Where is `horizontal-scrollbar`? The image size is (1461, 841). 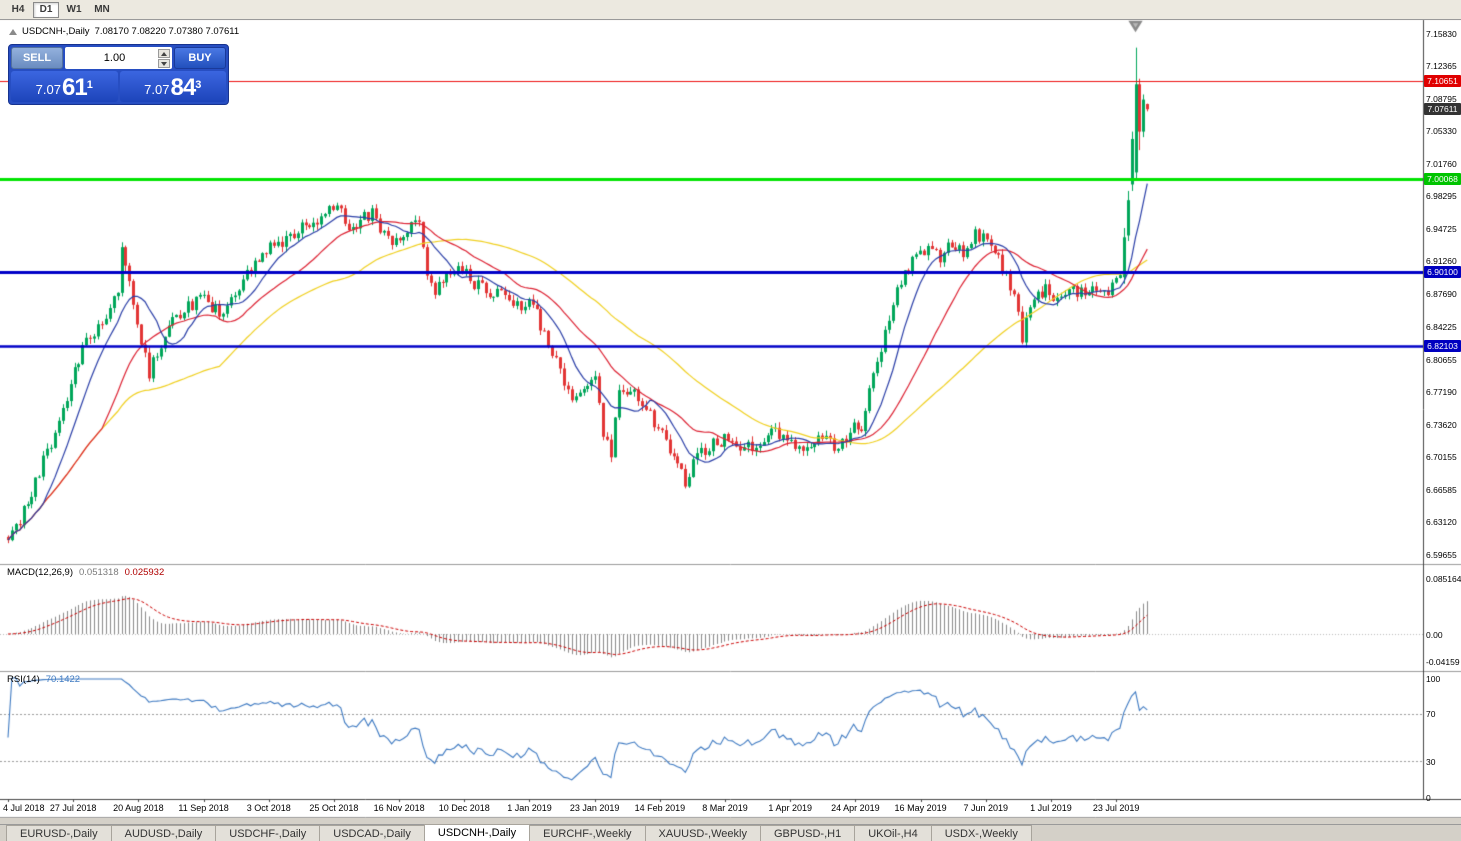 horizontal-scrollbar is located at coordinates (730, 821).